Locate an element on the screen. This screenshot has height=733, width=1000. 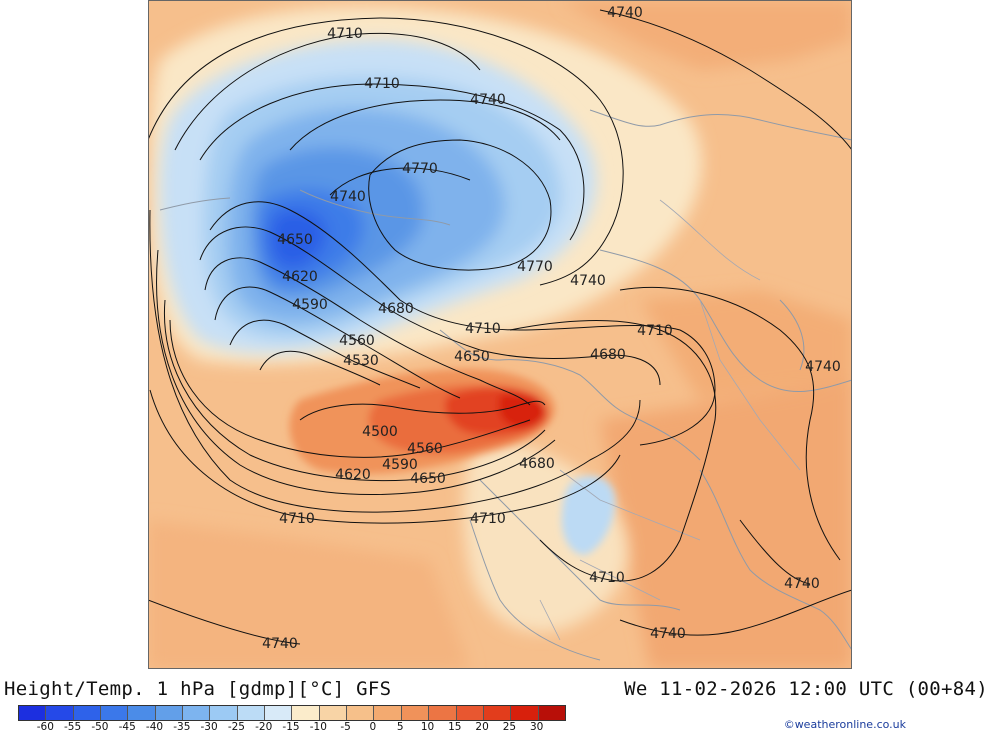
colorbar-tick-label: -20 is located at coordinates (264, 727).